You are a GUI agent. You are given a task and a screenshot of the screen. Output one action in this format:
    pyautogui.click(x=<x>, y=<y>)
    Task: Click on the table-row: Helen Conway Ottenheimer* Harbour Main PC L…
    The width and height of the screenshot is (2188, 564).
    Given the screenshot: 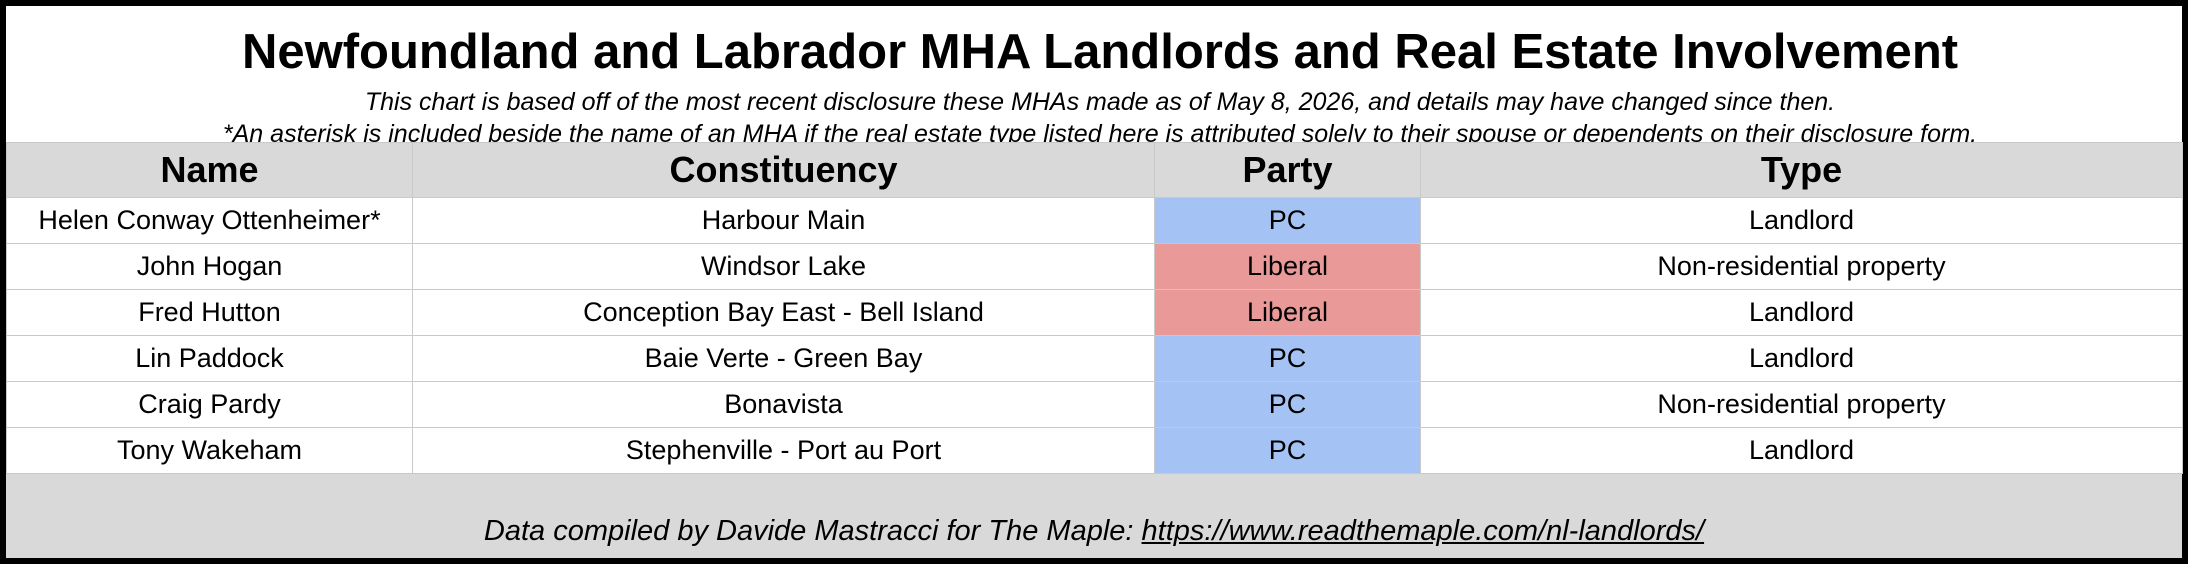 What is the action you would take?
    pyautogui.click(x=1094, y=220)
    